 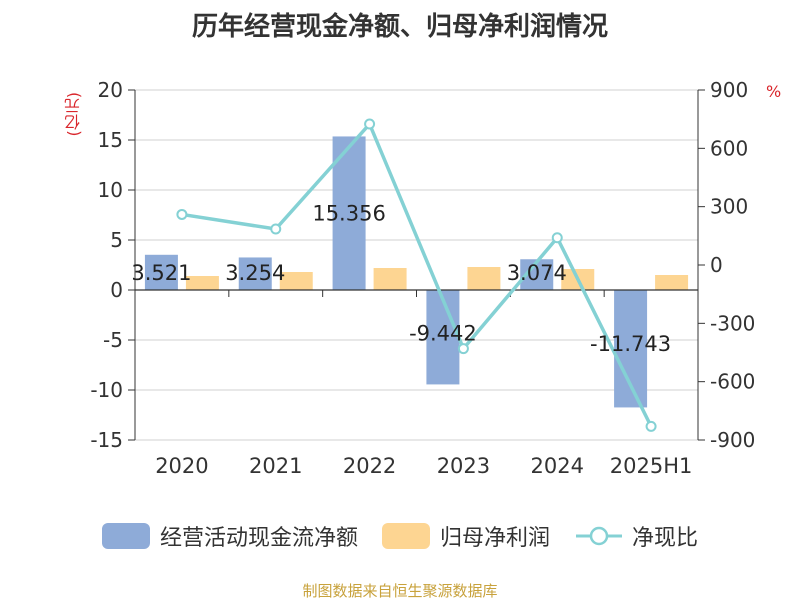 I want to click on legend: 经营活动现金流净额 归母净利润 净现比, so click(x=400, y=536).